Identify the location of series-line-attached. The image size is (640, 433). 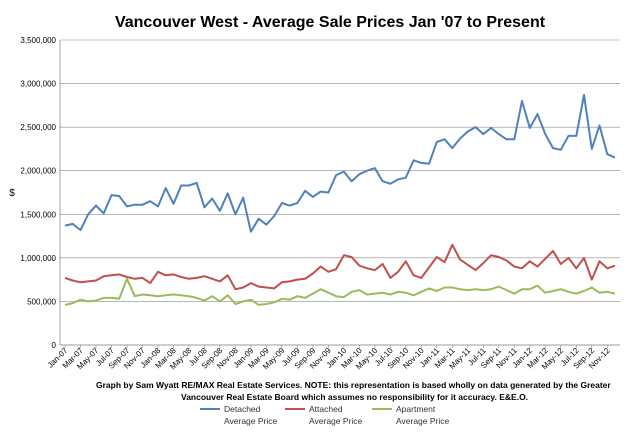
(340, 267).